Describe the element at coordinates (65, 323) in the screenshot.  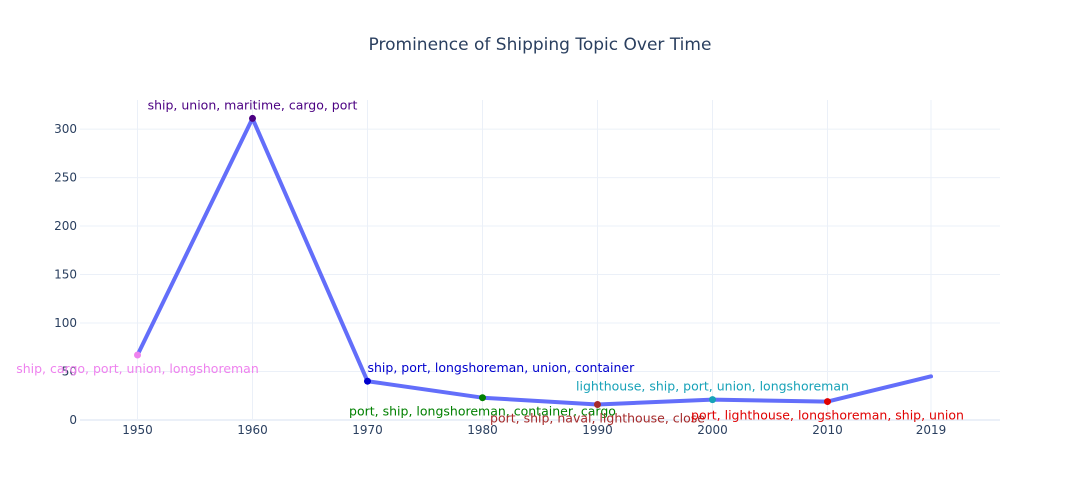
I see `y-tick-label: 100` at that location.